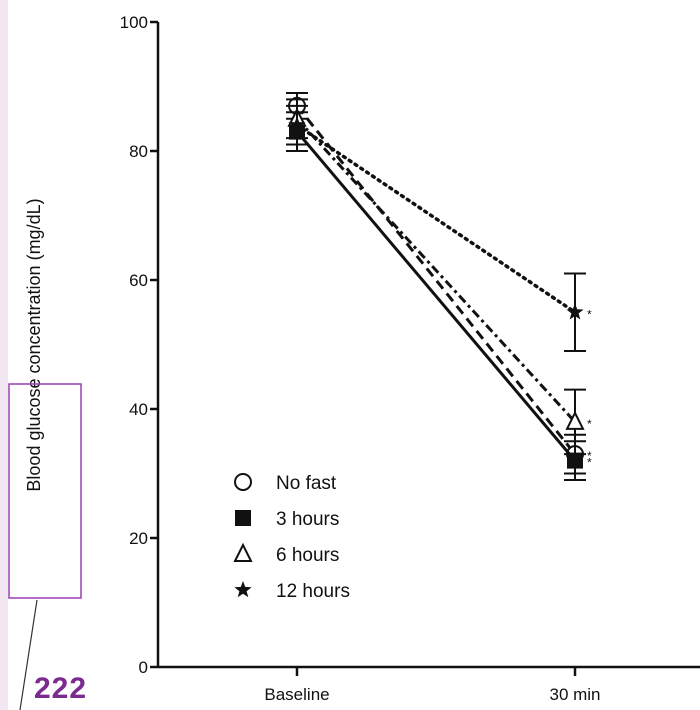 The width and height of the screenshot is (700, 710). Describe the element at coordinates (45, 491) in the screenshot. I see `highlight-callout-box` at that location.